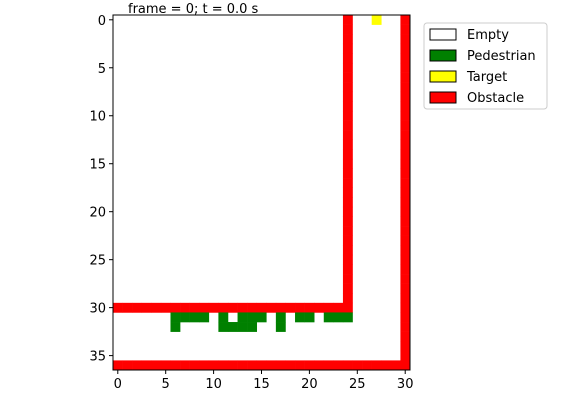 Image resolution: width=570 pixels, height=409 pixels. Describe the element at coordinates (213, 384) in the screenshot. I see `x-tick-label: 10` at that location.